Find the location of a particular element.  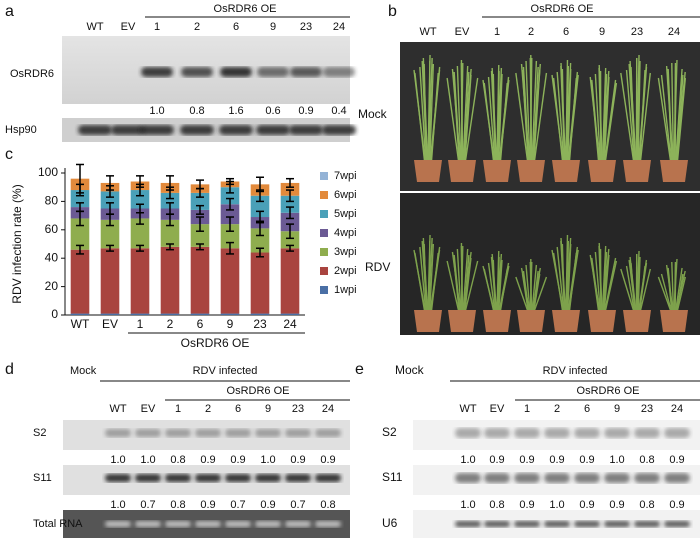

lane-label: 23 is located at coordinates (306, 27).